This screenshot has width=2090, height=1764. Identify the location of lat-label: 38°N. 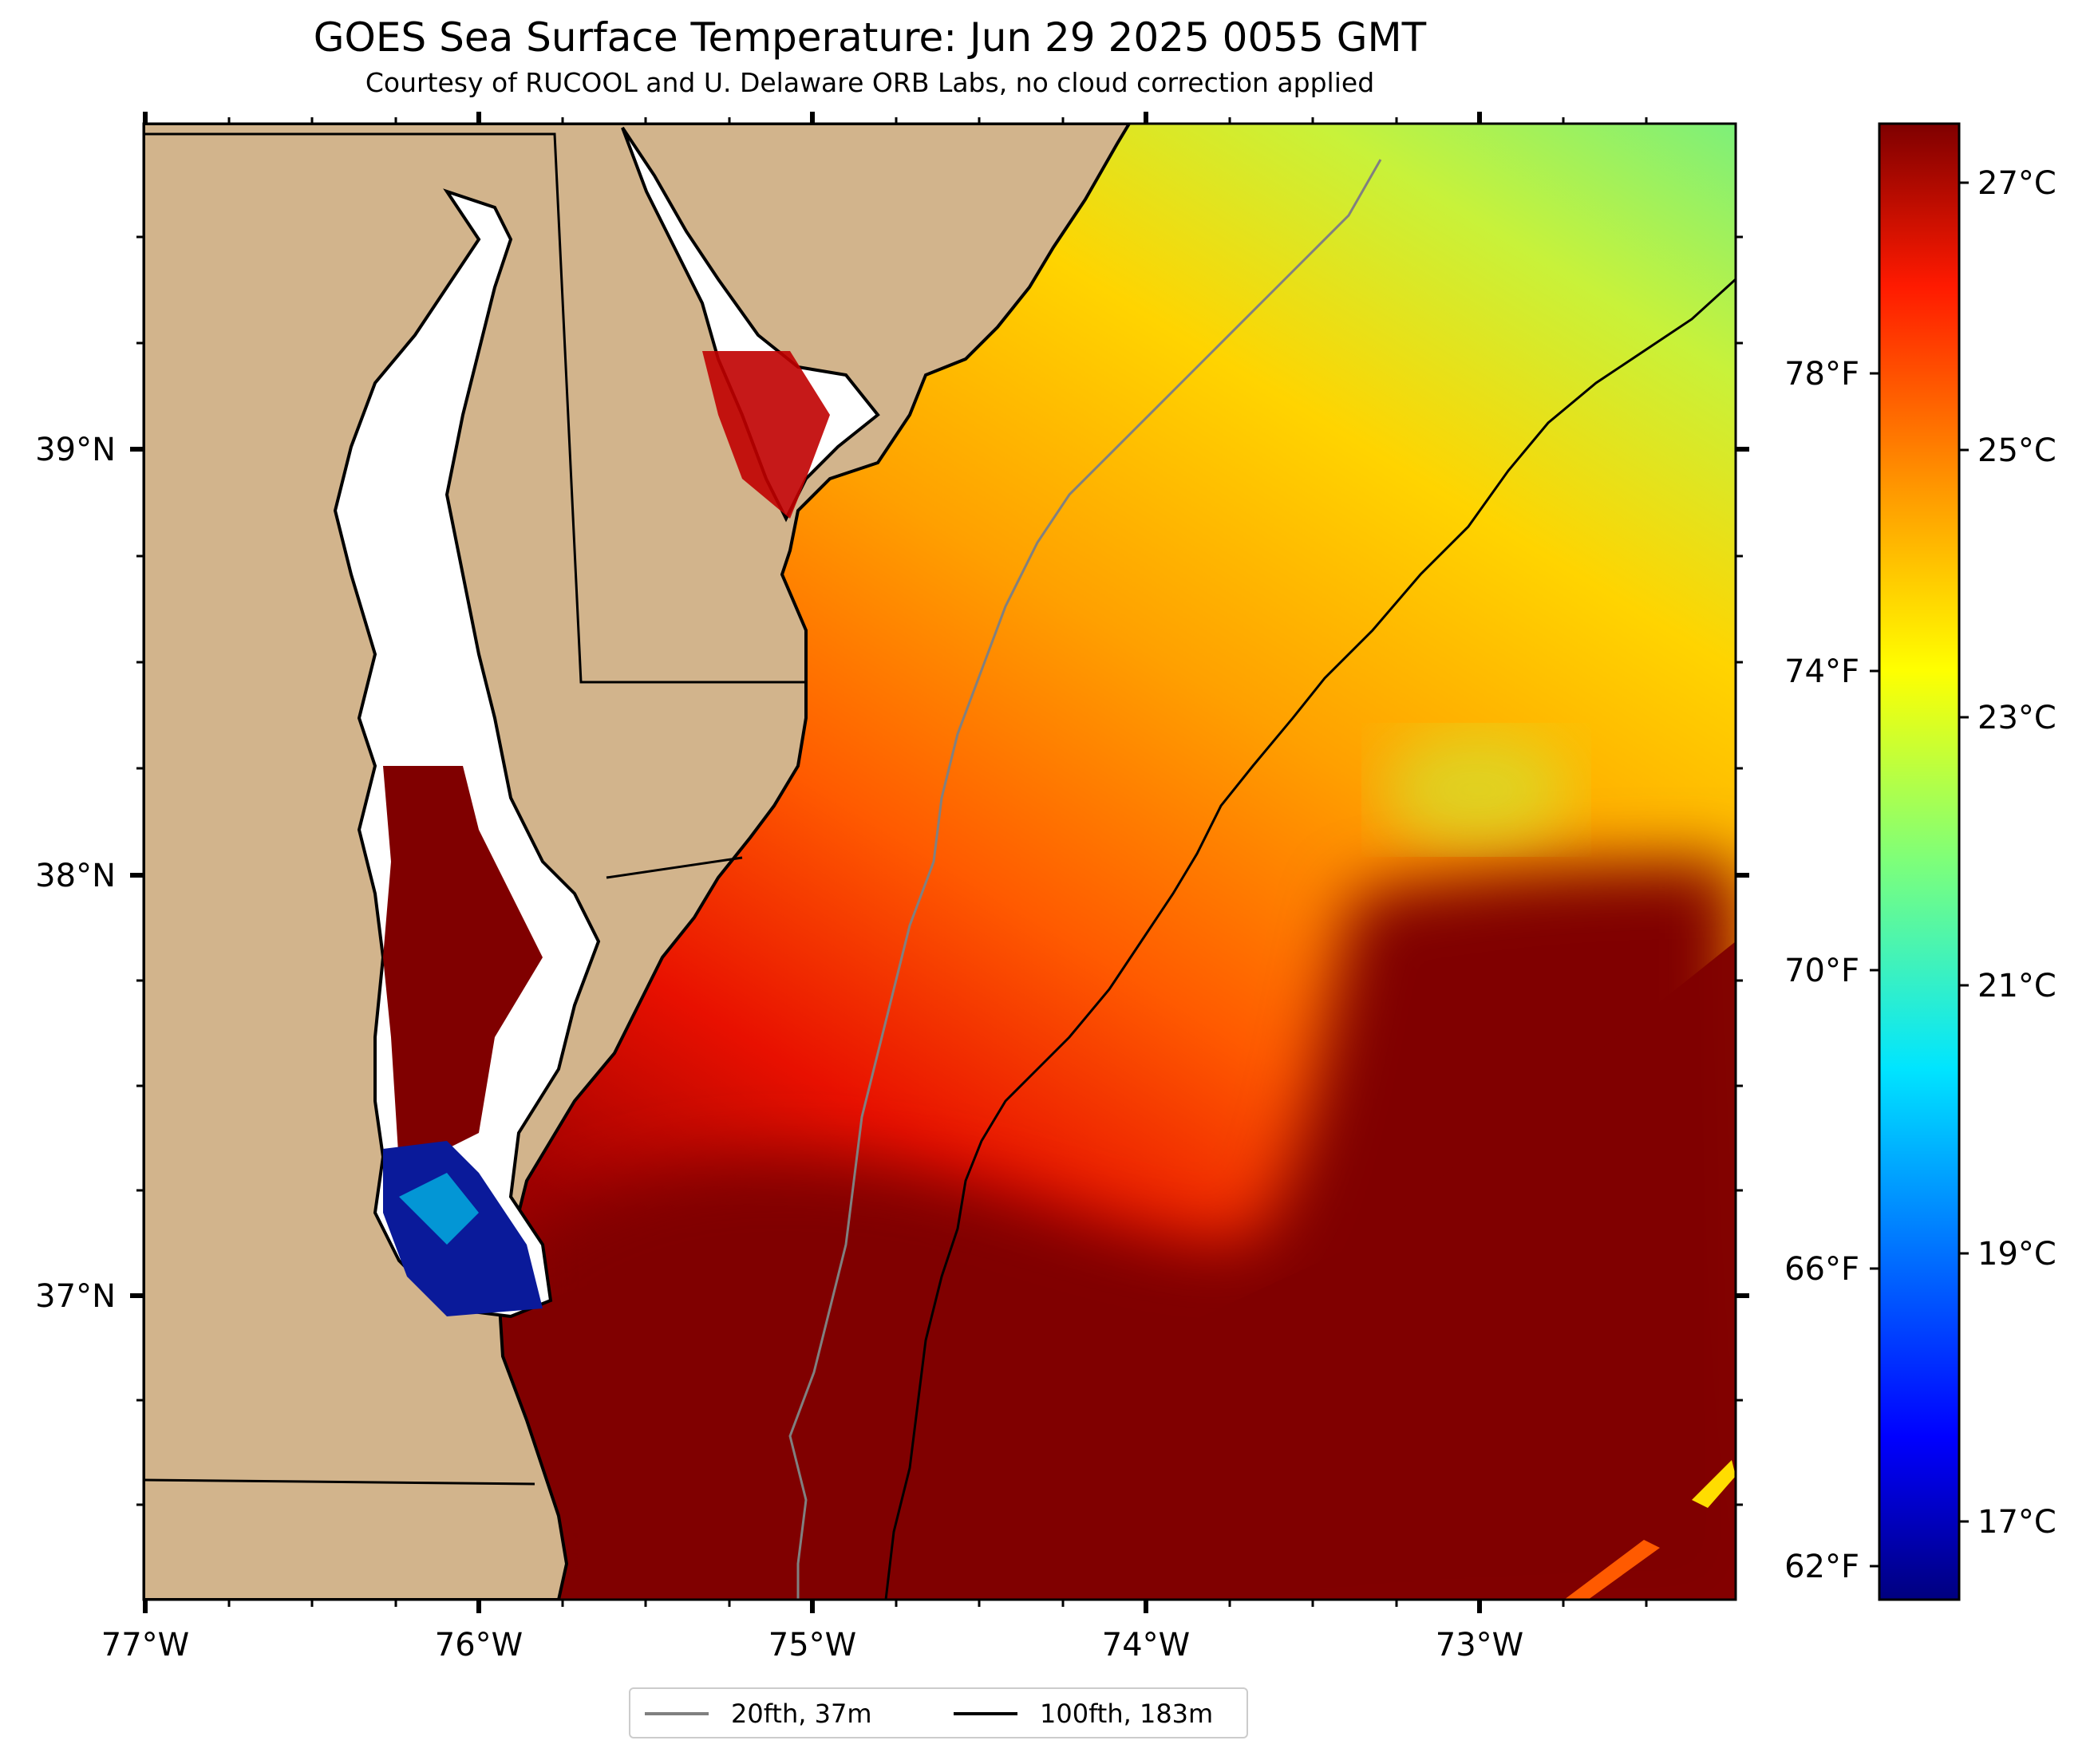
(75, 876).